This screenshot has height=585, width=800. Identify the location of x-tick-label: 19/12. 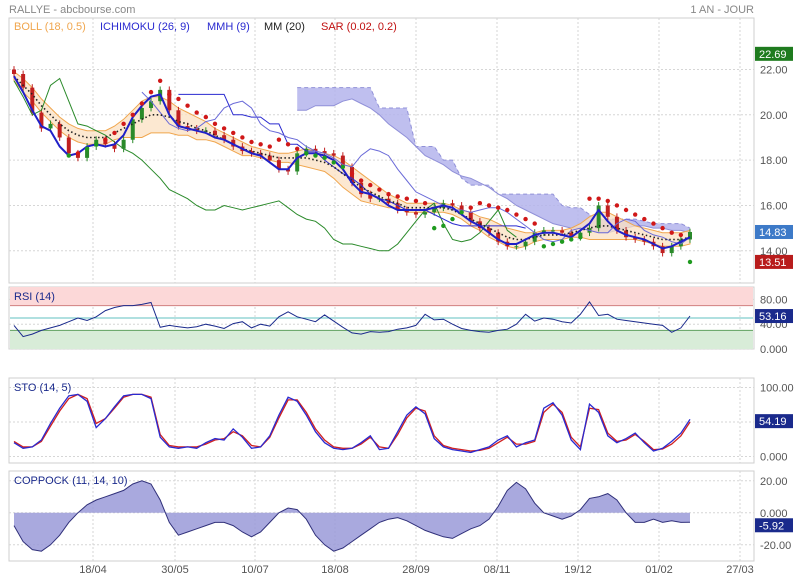
(578, 570).